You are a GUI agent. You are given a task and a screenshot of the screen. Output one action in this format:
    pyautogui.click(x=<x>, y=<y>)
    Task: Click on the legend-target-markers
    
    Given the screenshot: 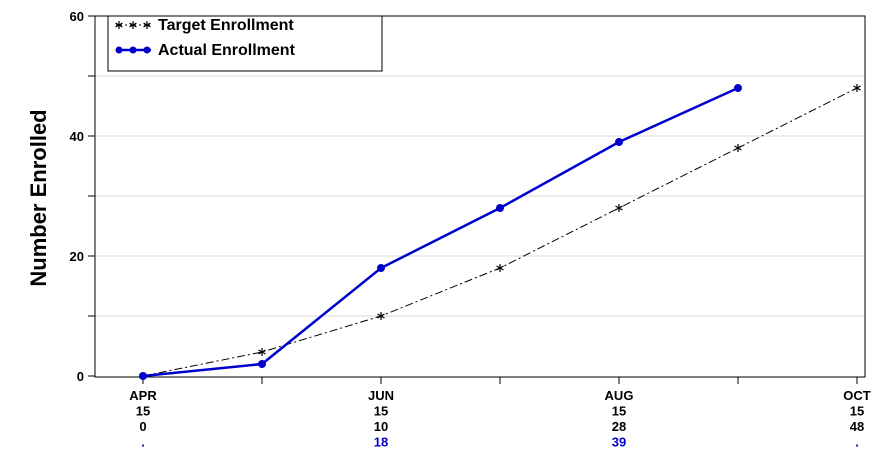 What is the action you would take?
    pyautogui.click(x=133, y=25)
    